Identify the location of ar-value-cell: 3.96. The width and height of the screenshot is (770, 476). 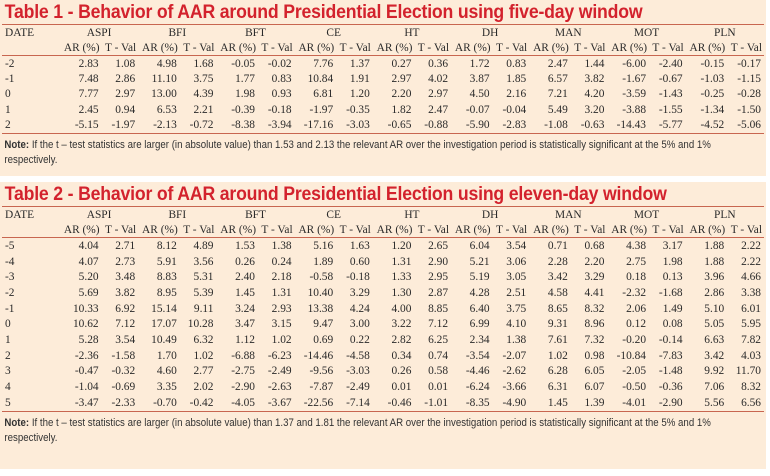
(714, 277).